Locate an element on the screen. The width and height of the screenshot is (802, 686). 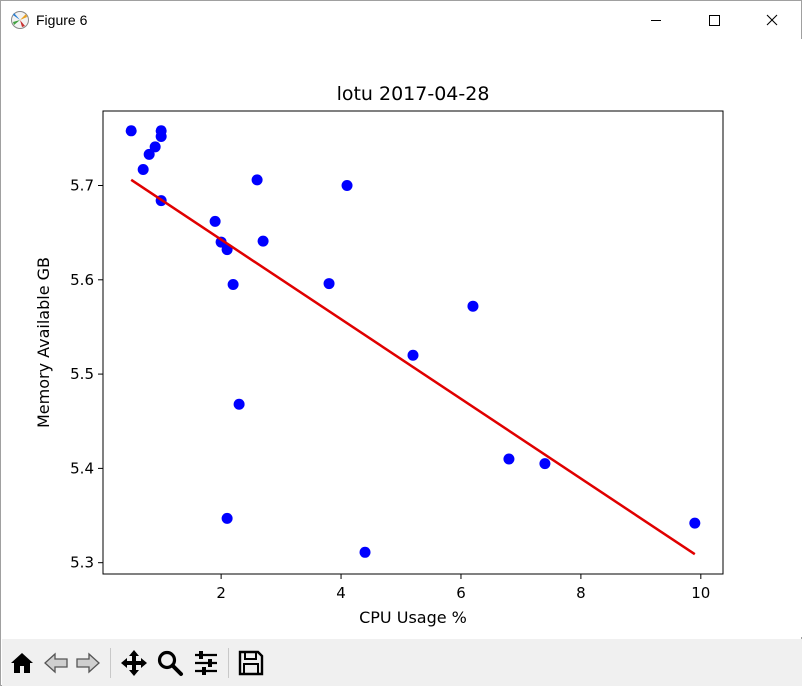
sliders-icon is located at coordinates (206, 663).